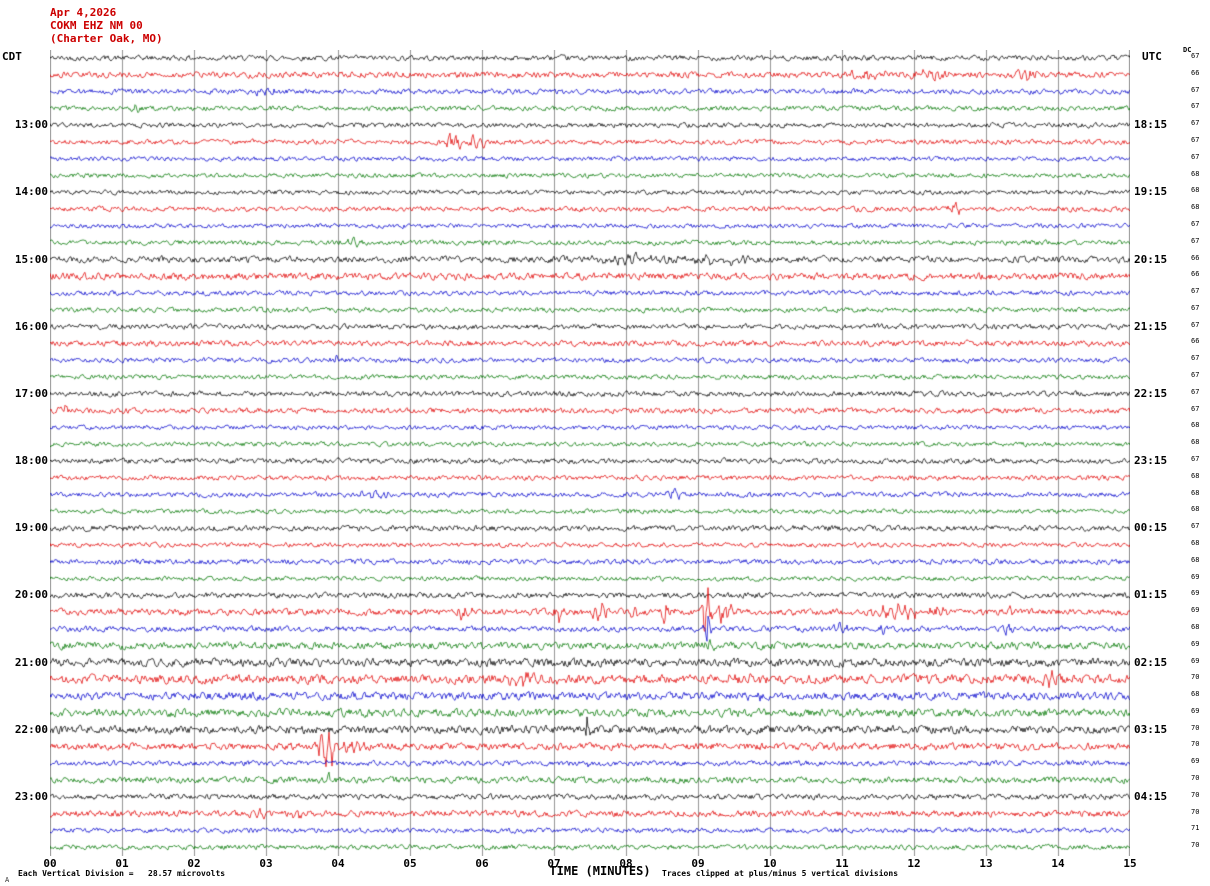 The width and height of the screenshot is (1210, 886). What do you see at coordinates (31, 662) in the screenshot?
I see `left-time-label: 21:00` at bounding box center [31, 662].